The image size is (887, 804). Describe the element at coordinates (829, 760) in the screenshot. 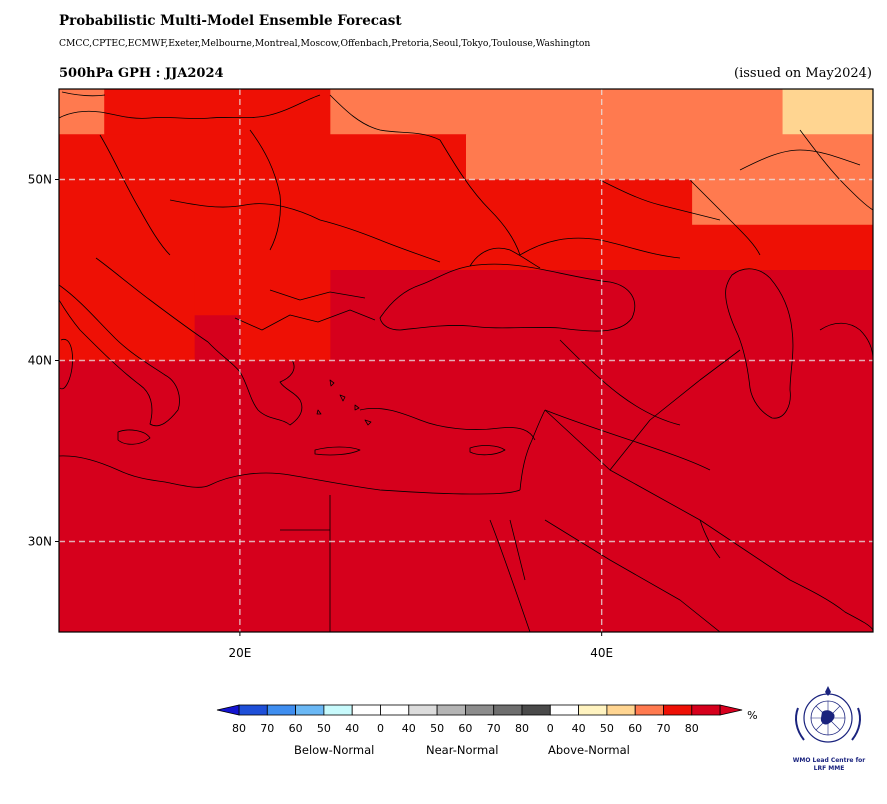

I see `logo-caption-line1: WMO Lead Centre for` at that location.